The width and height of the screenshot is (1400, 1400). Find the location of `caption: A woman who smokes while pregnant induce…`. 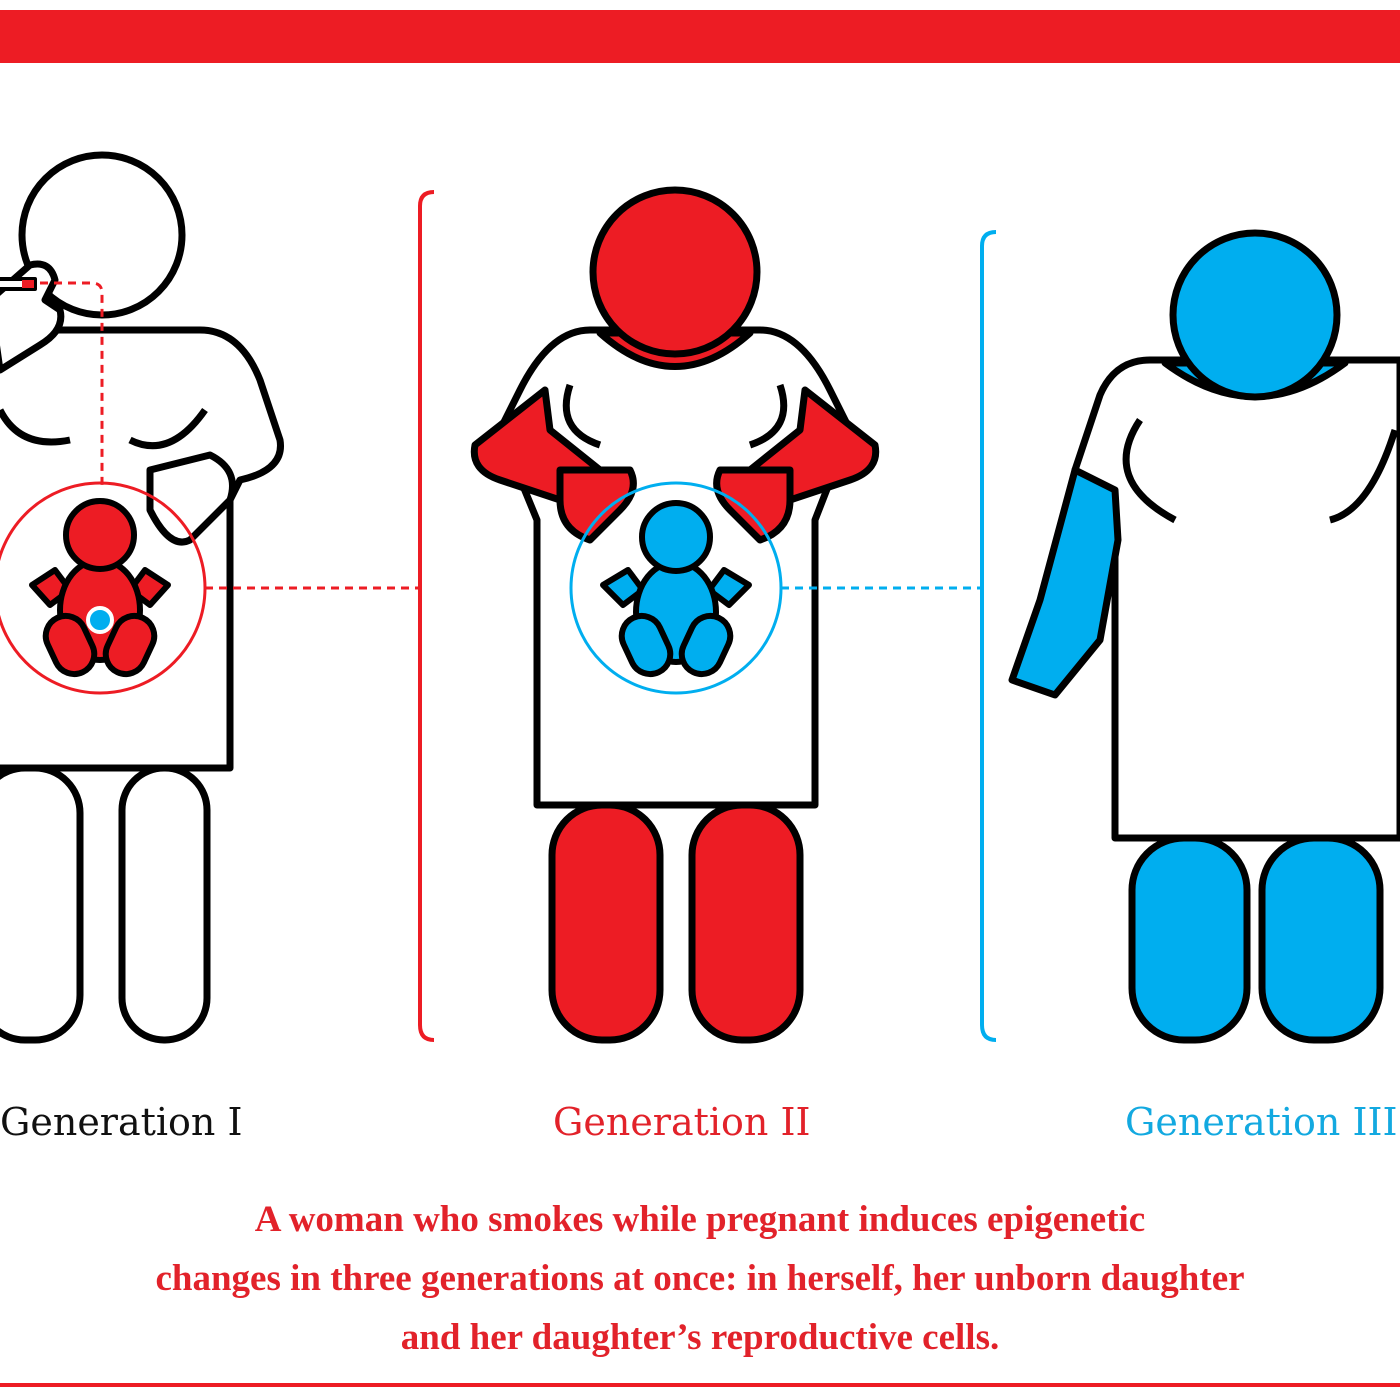

caption: A woman who smokes while pregnant induce… is located at coordinates (700, 1278).